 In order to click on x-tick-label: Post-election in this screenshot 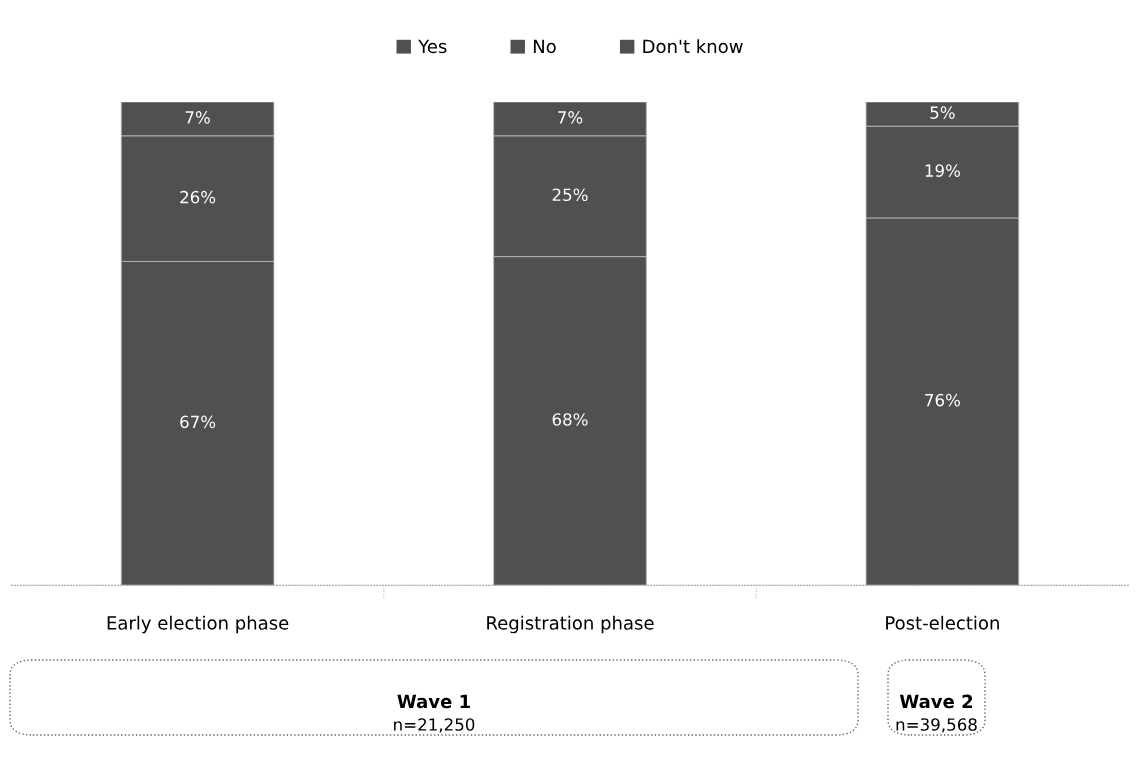, I will do `click(942, 622)`.